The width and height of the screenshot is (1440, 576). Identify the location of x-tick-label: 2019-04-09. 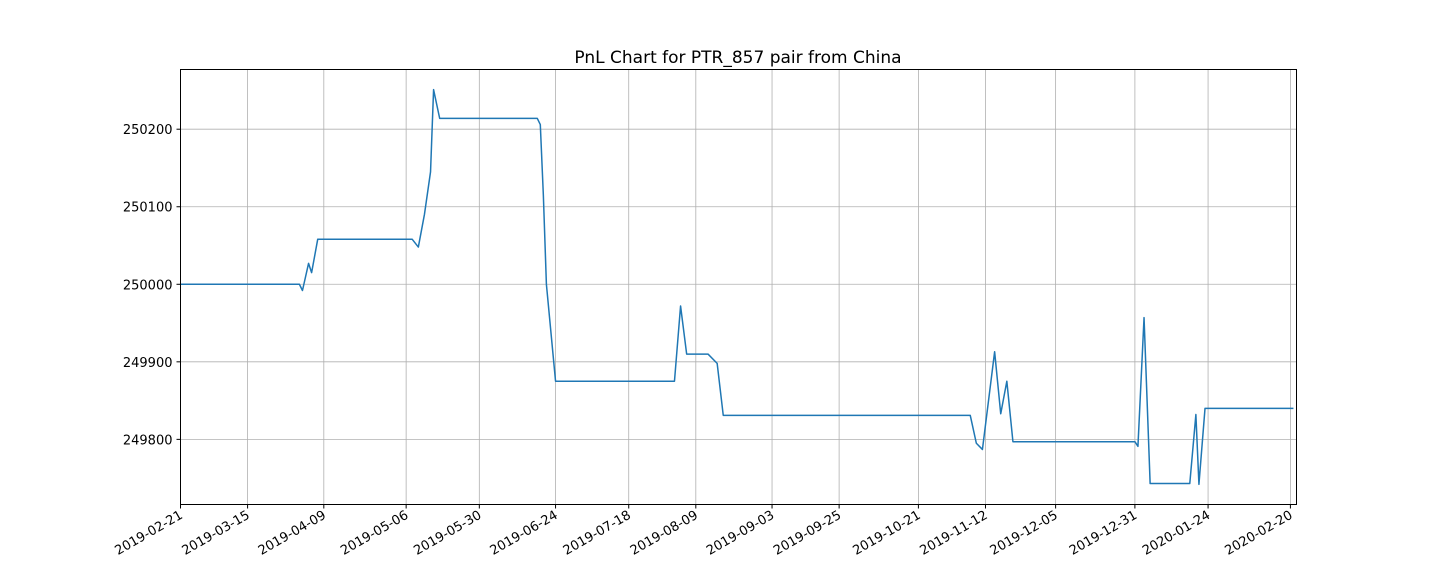
(292, 533).